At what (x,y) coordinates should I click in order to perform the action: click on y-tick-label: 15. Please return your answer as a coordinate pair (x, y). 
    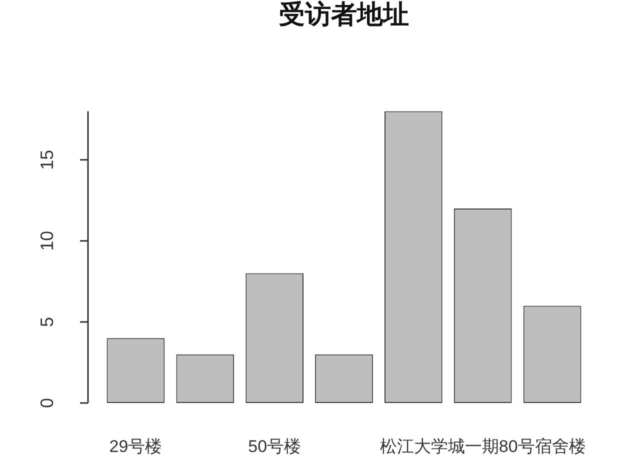
    Looking at the image, I should click on (46, 160).